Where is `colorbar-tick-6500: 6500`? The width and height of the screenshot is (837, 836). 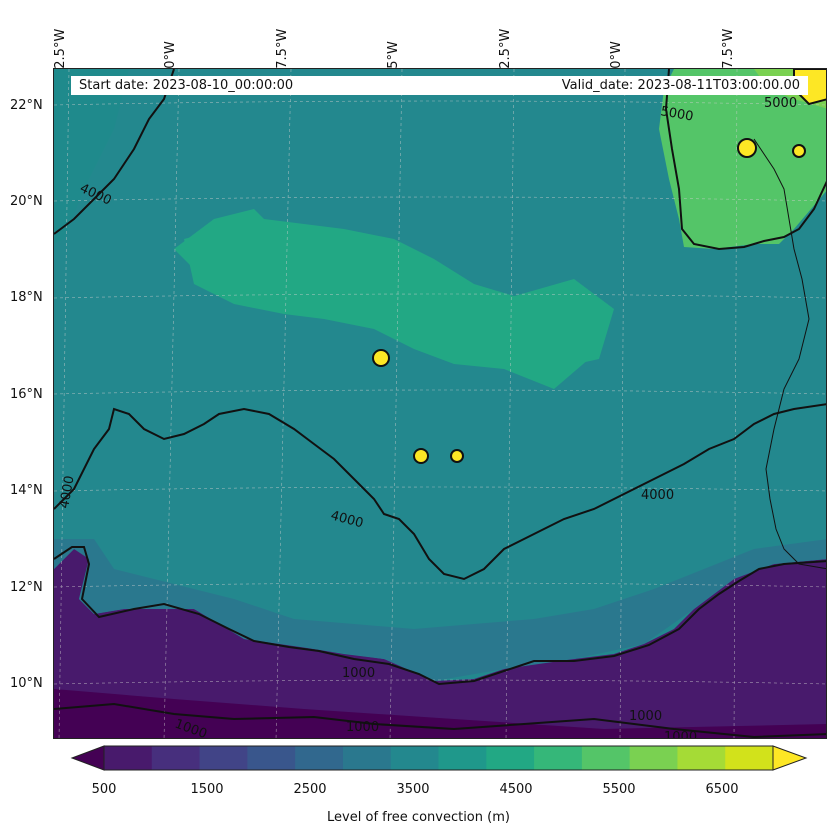
colorbar-tick-6500: 6500 is located at coordinates (722, 789).